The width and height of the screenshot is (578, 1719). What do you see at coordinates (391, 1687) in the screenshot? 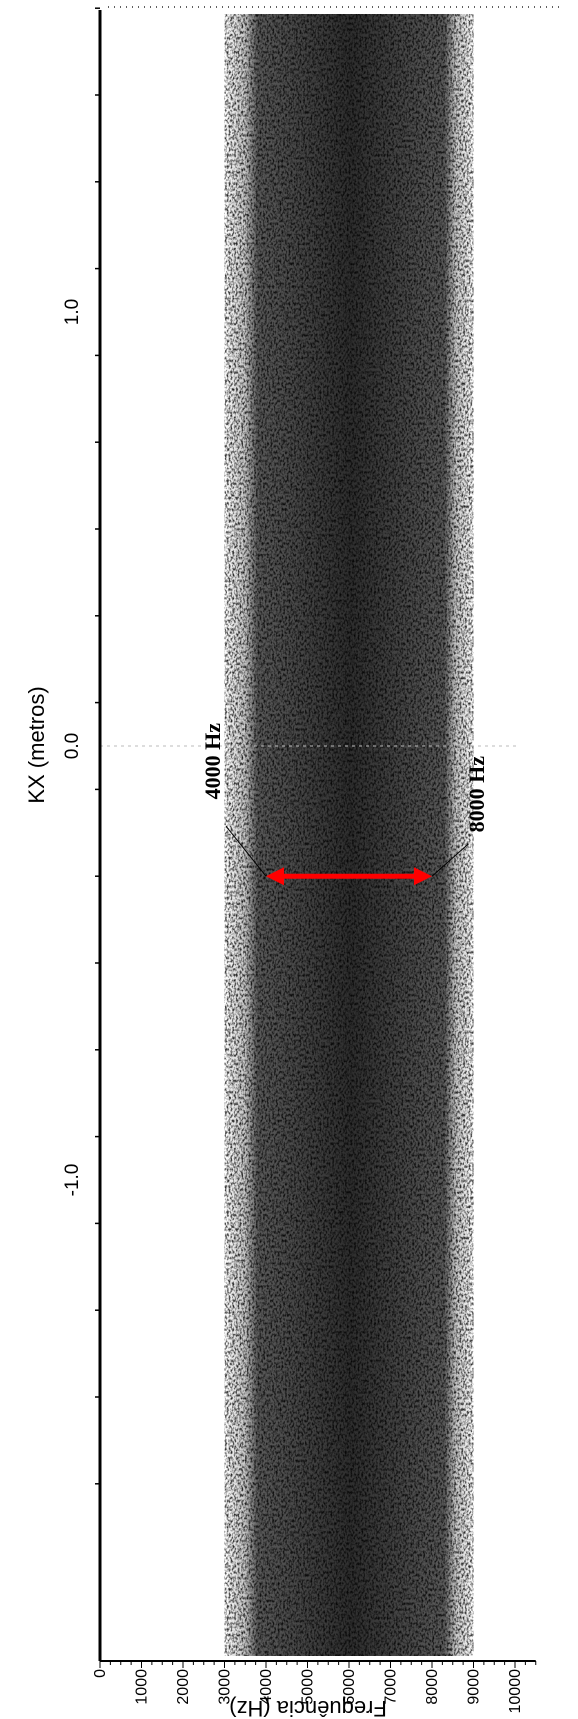
I see `frequency-tick-label: 7000` at bounding box center [391, 1687].